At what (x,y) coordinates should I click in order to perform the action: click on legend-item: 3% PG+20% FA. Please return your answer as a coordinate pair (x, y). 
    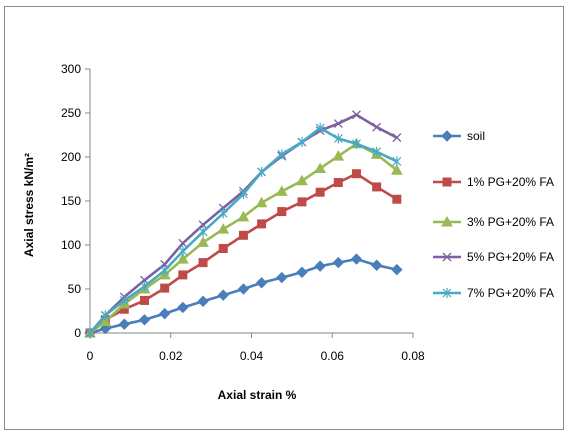
    Looking at the image, I should click on (493, 222).